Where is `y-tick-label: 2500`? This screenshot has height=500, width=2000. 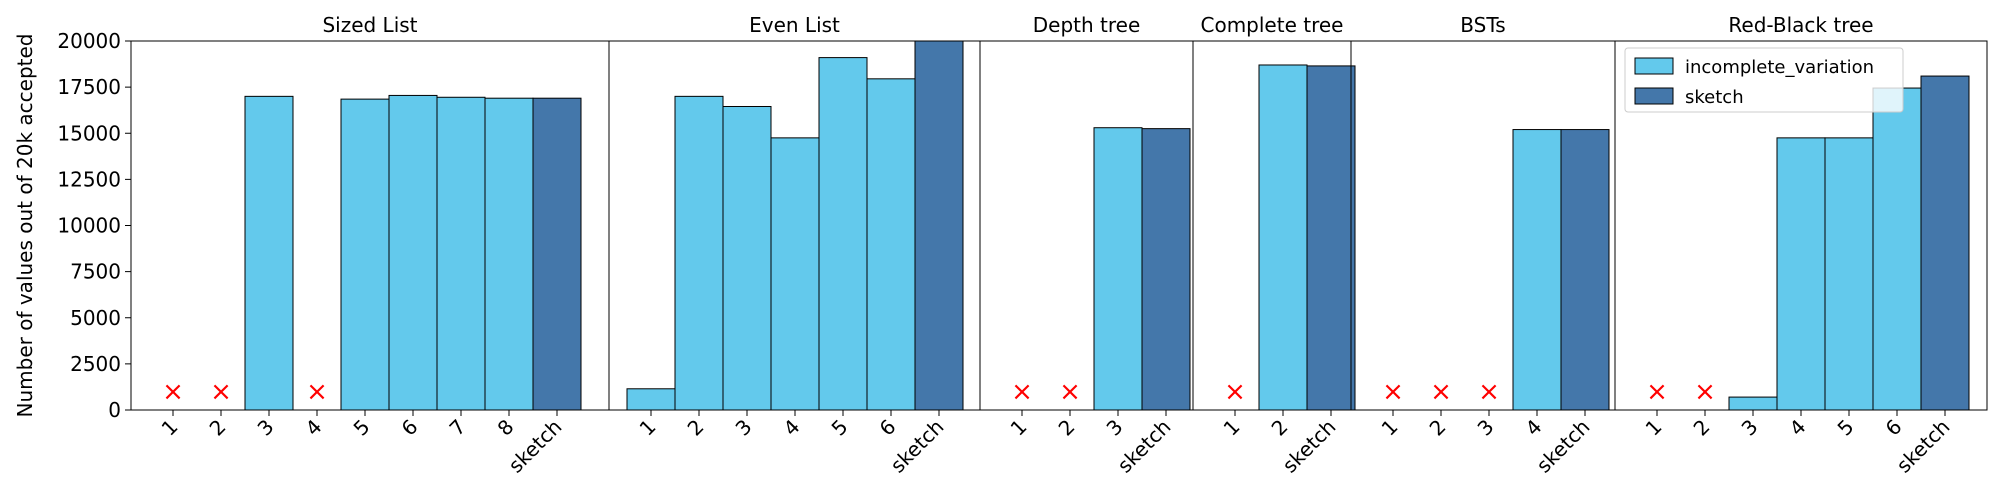
y-tick-label: 2500 is located at coordinates (95, 364).